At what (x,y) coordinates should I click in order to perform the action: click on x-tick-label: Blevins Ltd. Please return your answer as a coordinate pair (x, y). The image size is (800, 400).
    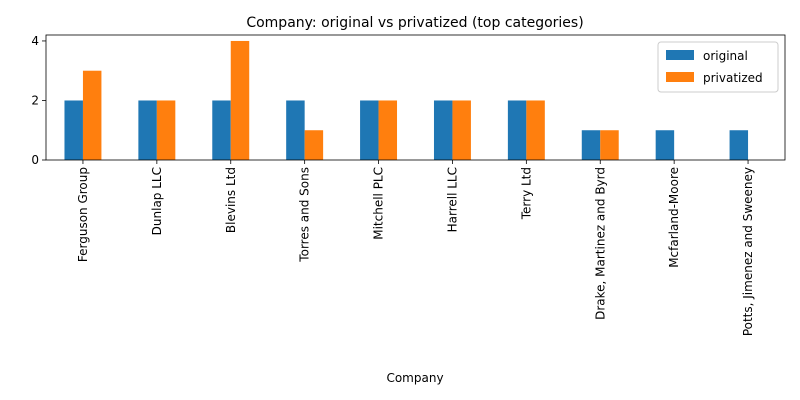
    Looking at the image, I should click on (231, 200).